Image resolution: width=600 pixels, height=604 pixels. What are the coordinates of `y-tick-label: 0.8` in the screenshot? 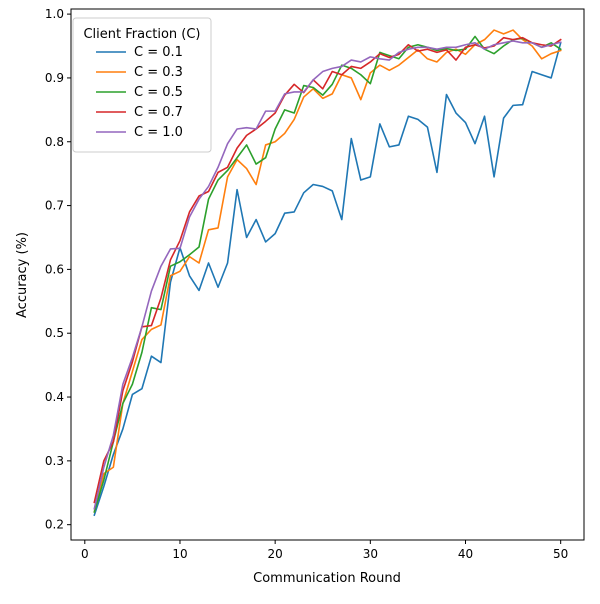 It's located at (54, 142).